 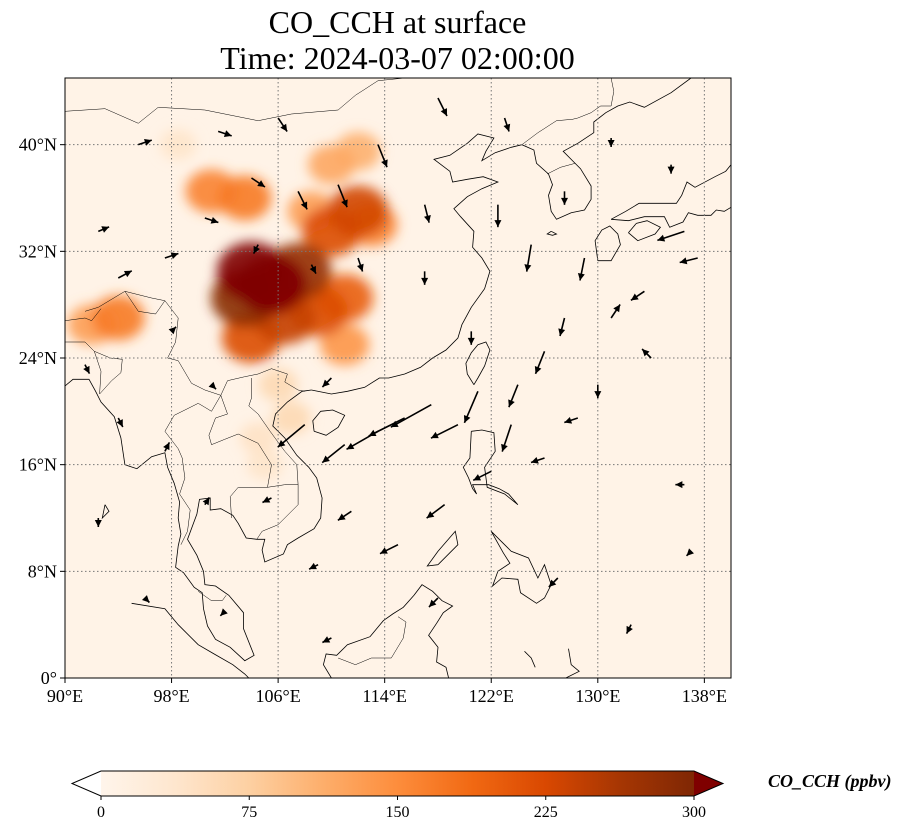 I want to click on colorbar-under-triangle, so click(x=86, y=783).